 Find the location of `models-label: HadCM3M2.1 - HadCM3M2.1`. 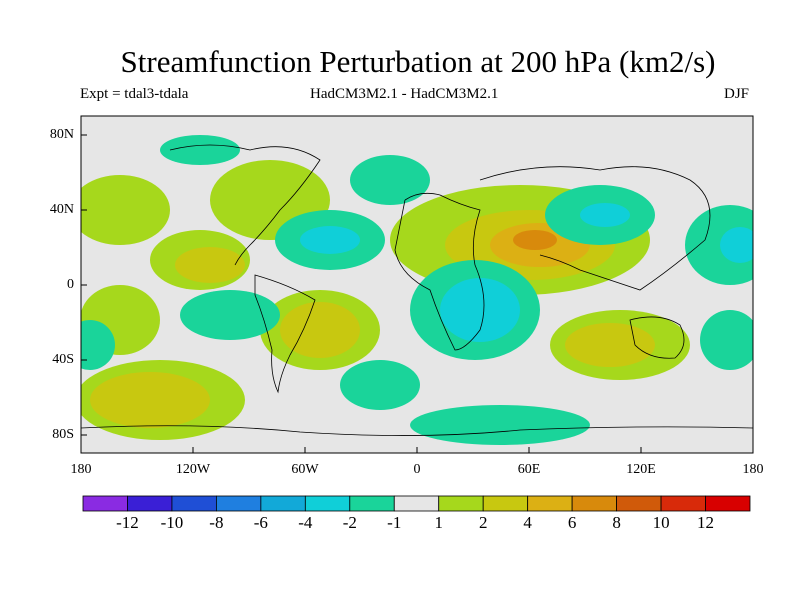

models-label: HadCM3M2.1 - HadCM3M2.1 is located at coordinates (404, 94).